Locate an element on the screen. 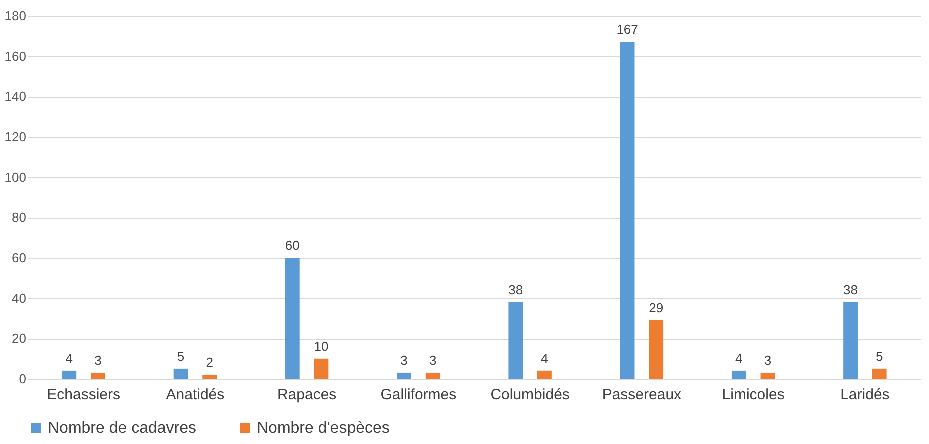  legend-label: Nombre de cadavres is located at coordinates (122, 428).